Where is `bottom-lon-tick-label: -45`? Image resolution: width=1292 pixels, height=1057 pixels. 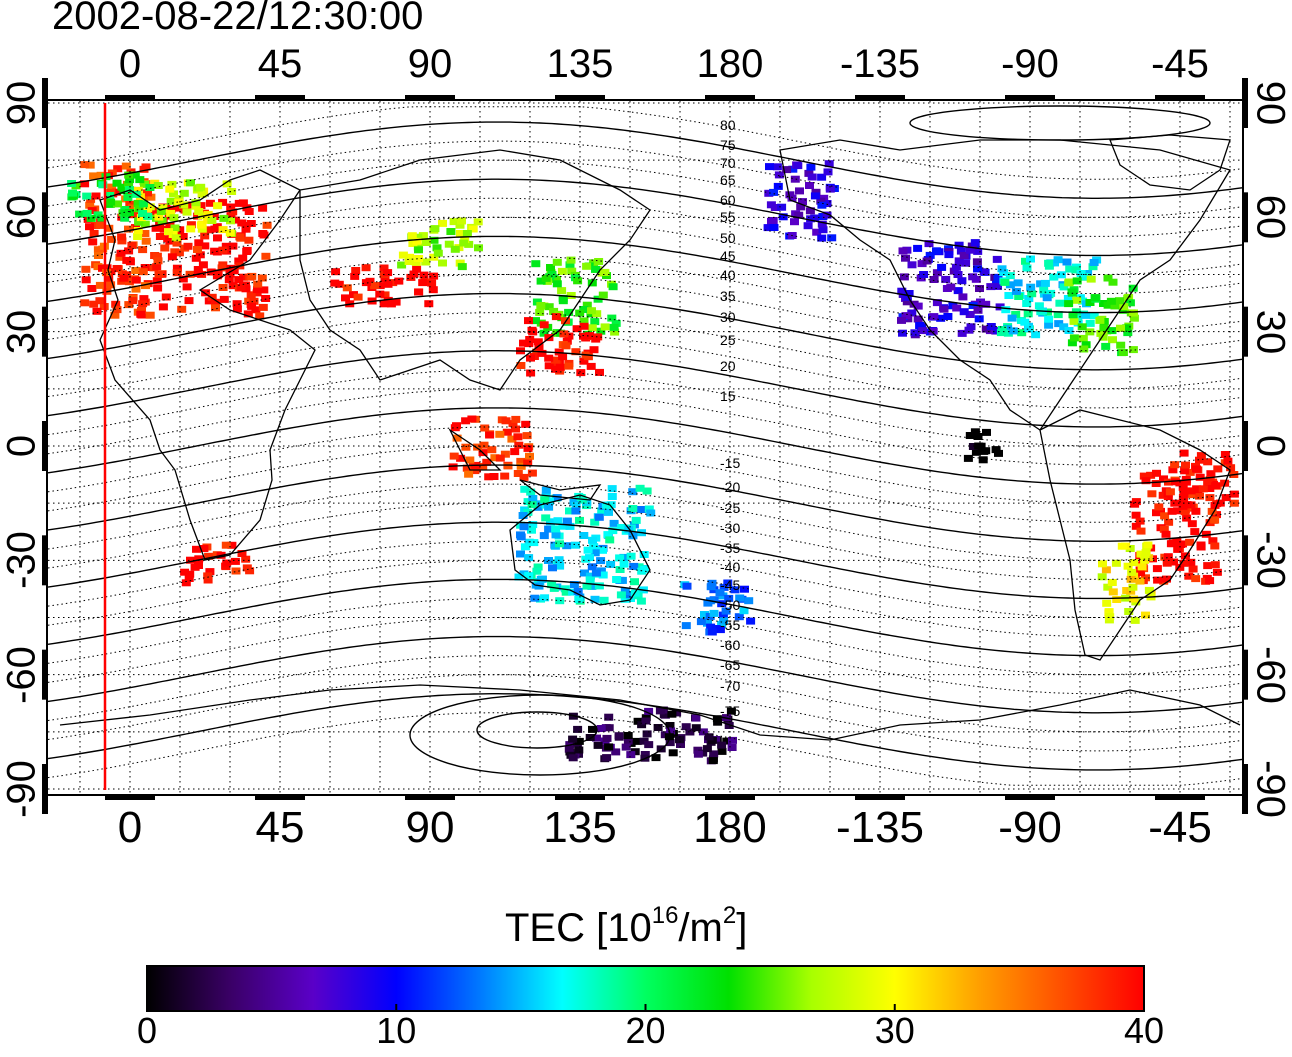 bottom-lon-tick-label: -45 is located at coordinates (1180, 827).